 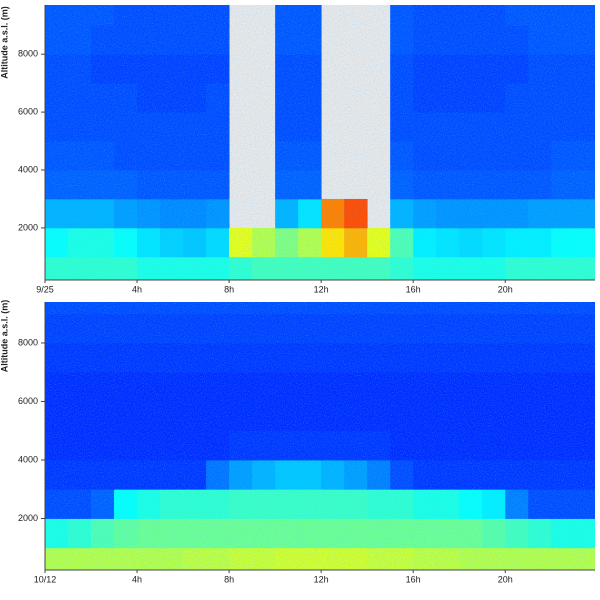 What do you see at coordinates (45, 579) in the screenshot?
I see `x-tick-label: 10/12` at bounding box center [45, 579].